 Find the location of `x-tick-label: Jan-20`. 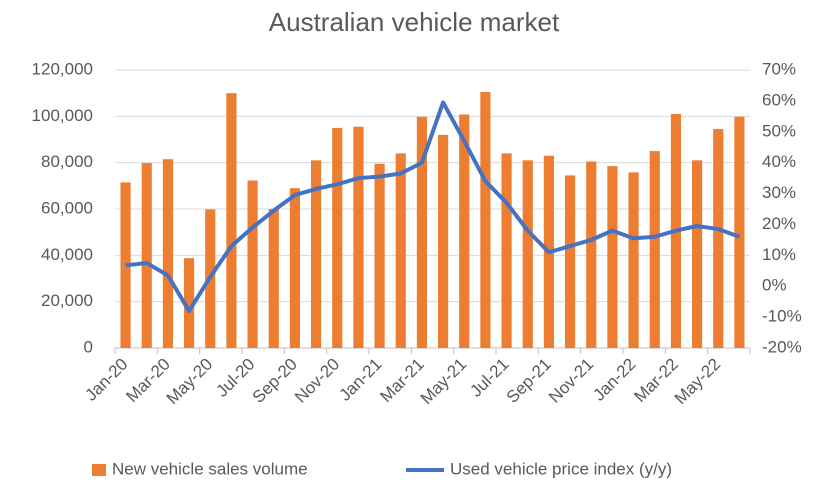

x-tick-label: Jan-20 is located at coordinates (106, 380).